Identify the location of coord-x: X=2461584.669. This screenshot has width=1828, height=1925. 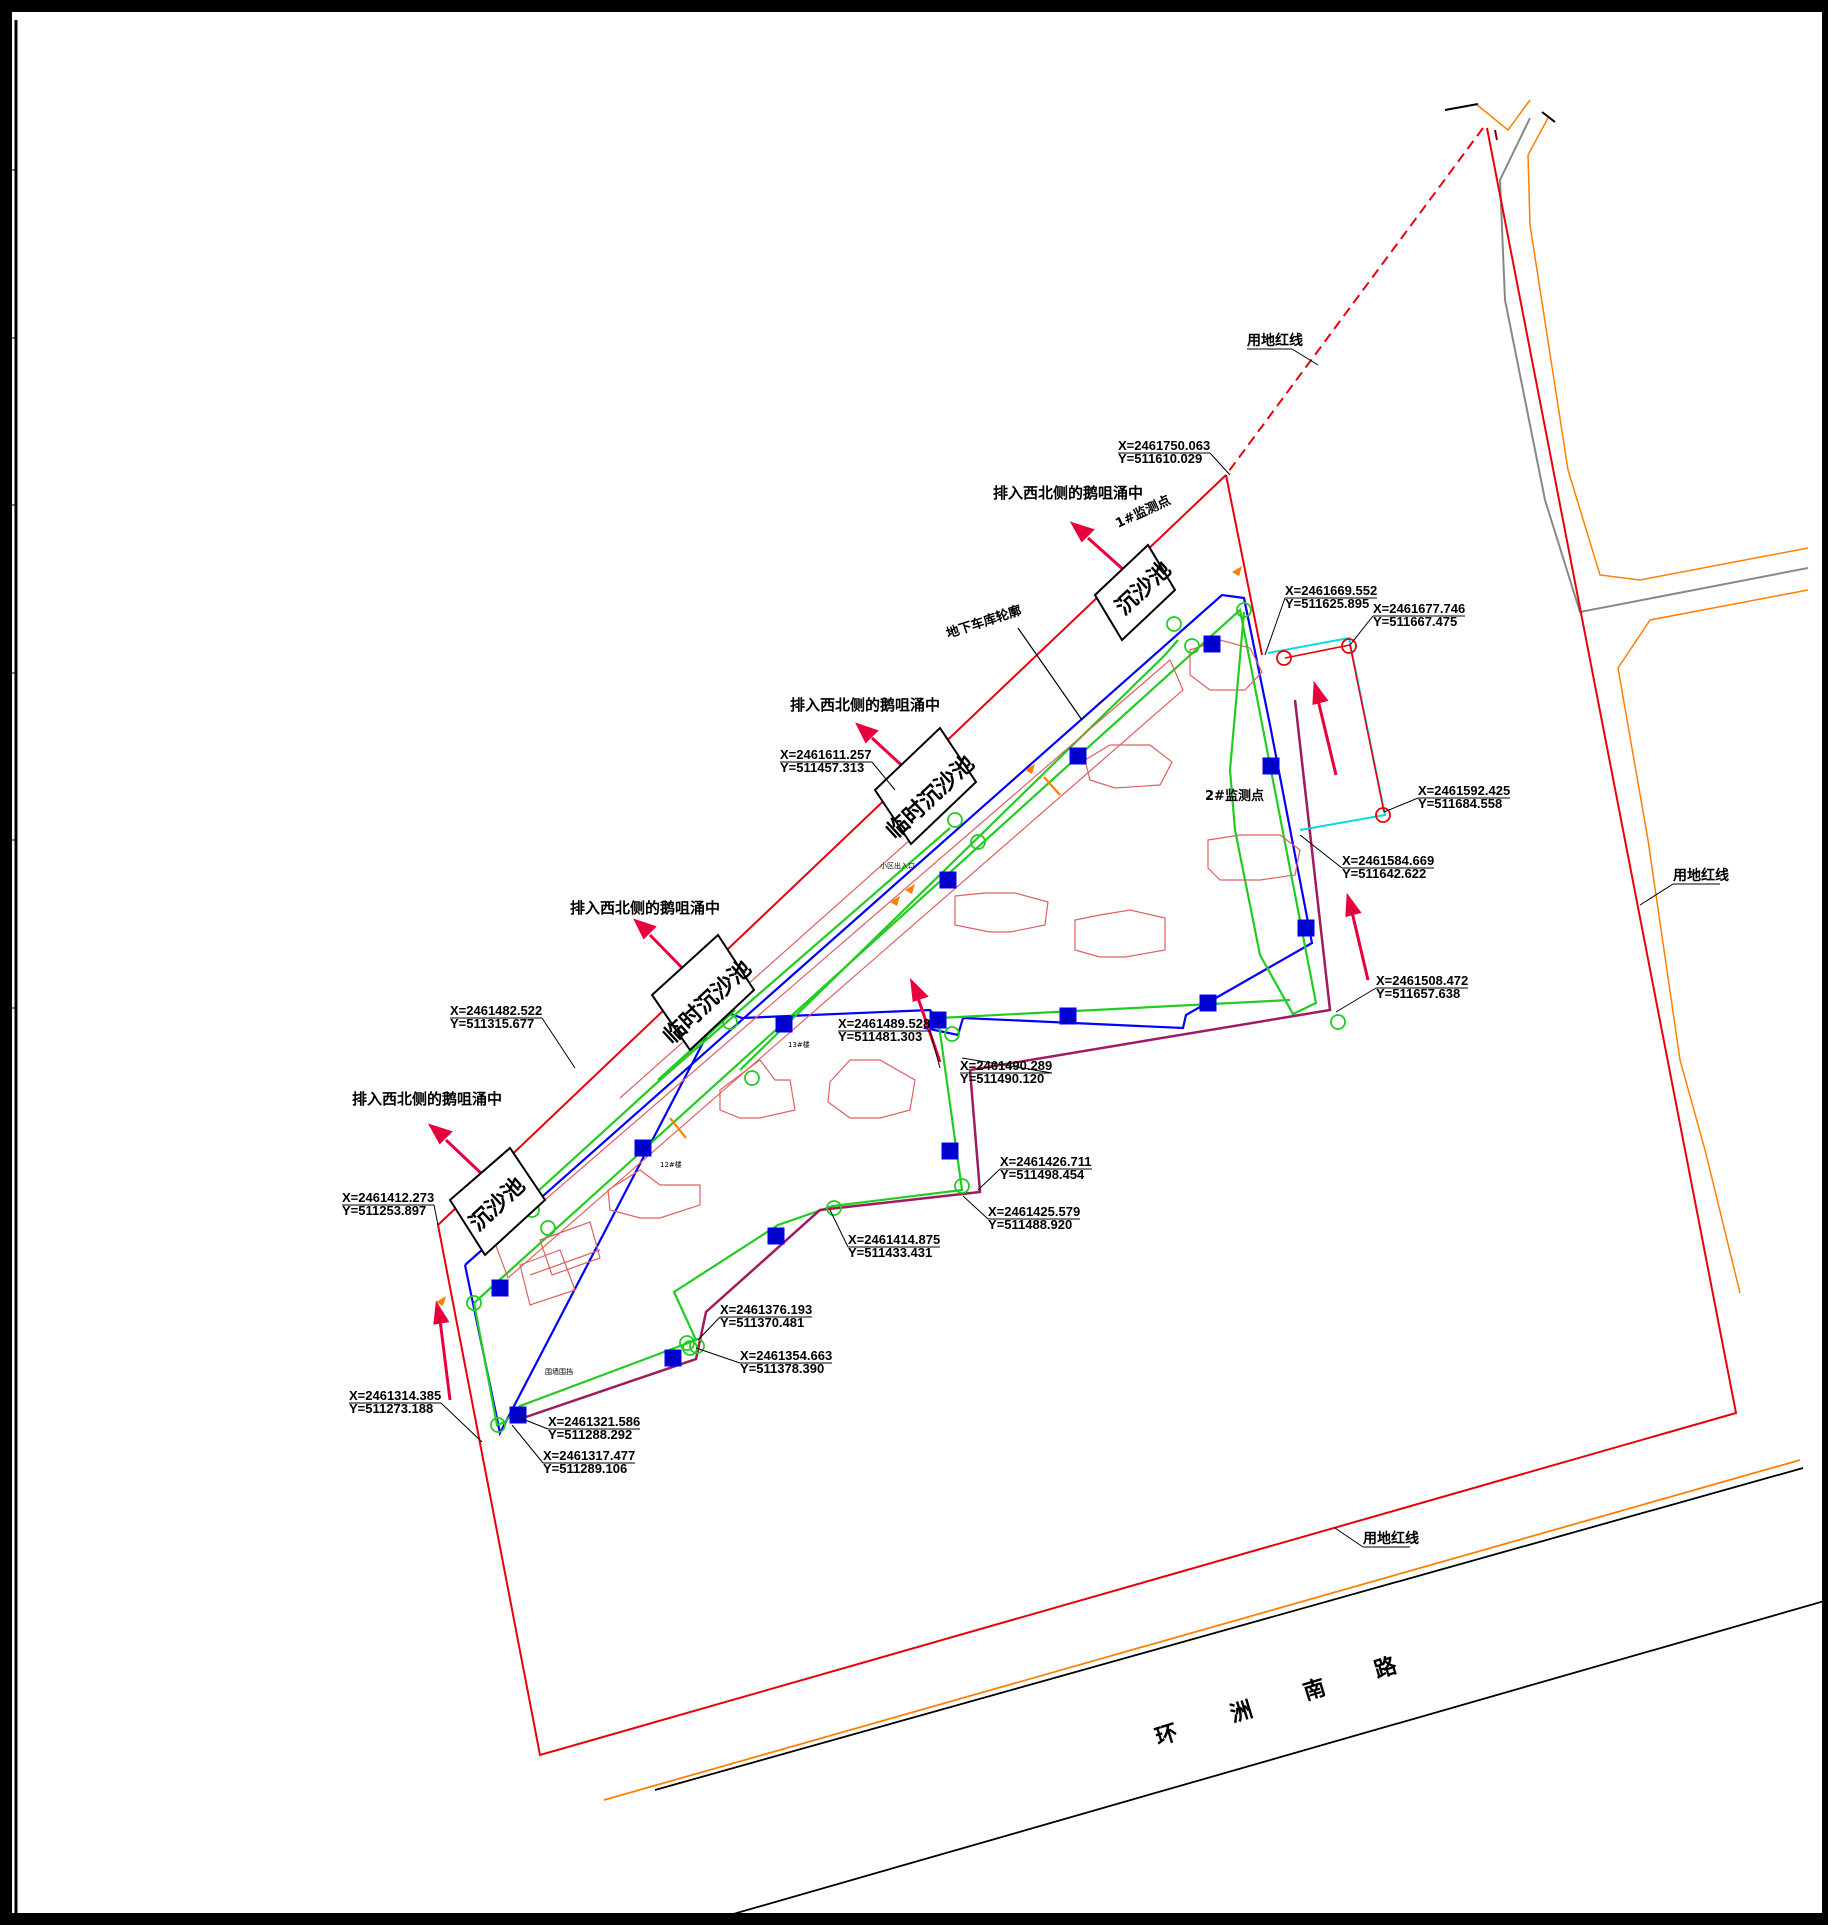
(1388, 860).